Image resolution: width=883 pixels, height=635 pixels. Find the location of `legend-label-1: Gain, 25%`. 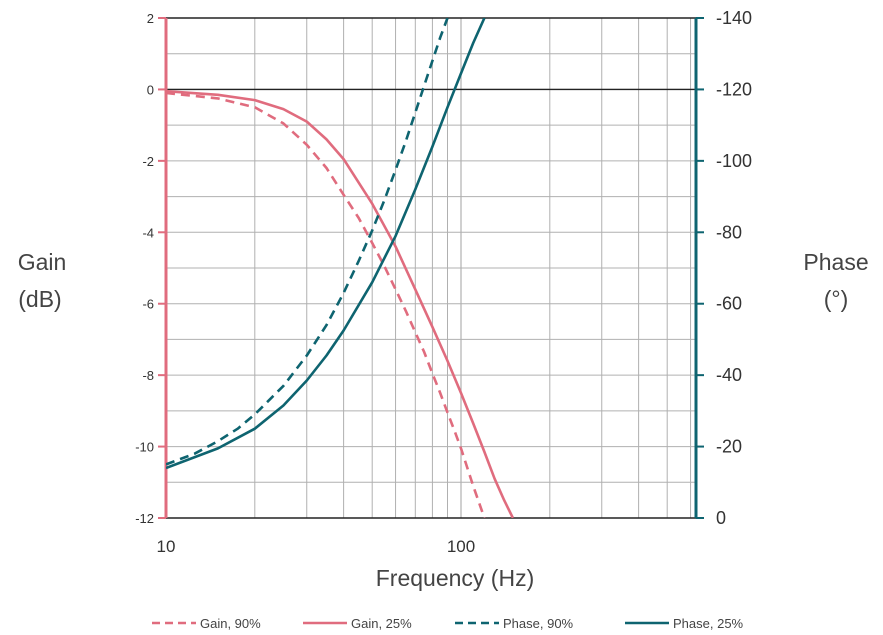

legend-label-1: Gain, 25% is located at coordinates (381, 623).